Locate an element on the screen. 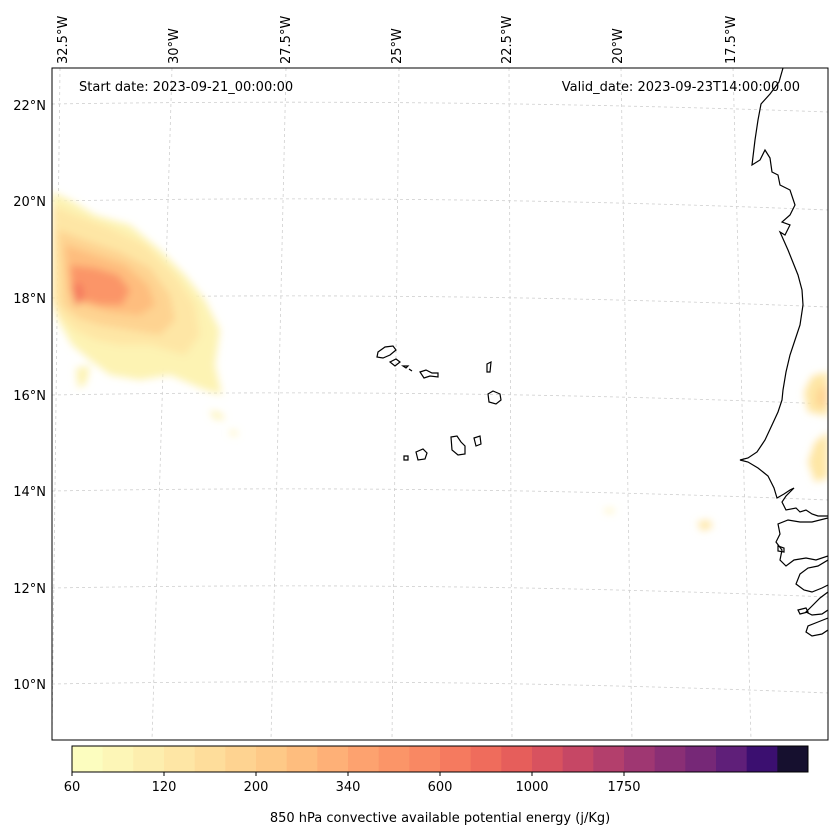 This screenshot has width=837, height=836. lat-label: 20°N is located at coordinates (29, 202).